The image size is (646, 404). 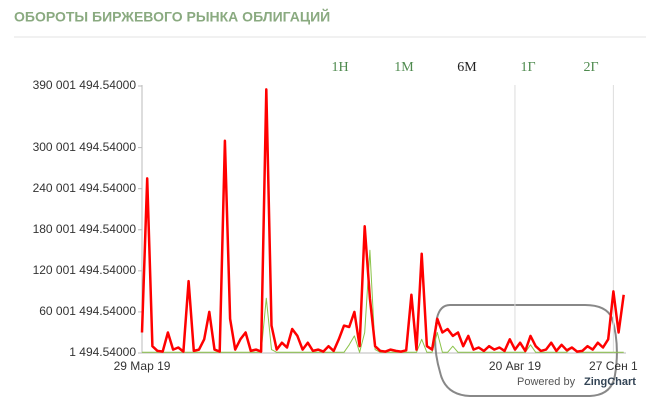 I want to click on y-tick-label: 180 001 494.54000, so click(x=85, y=229).